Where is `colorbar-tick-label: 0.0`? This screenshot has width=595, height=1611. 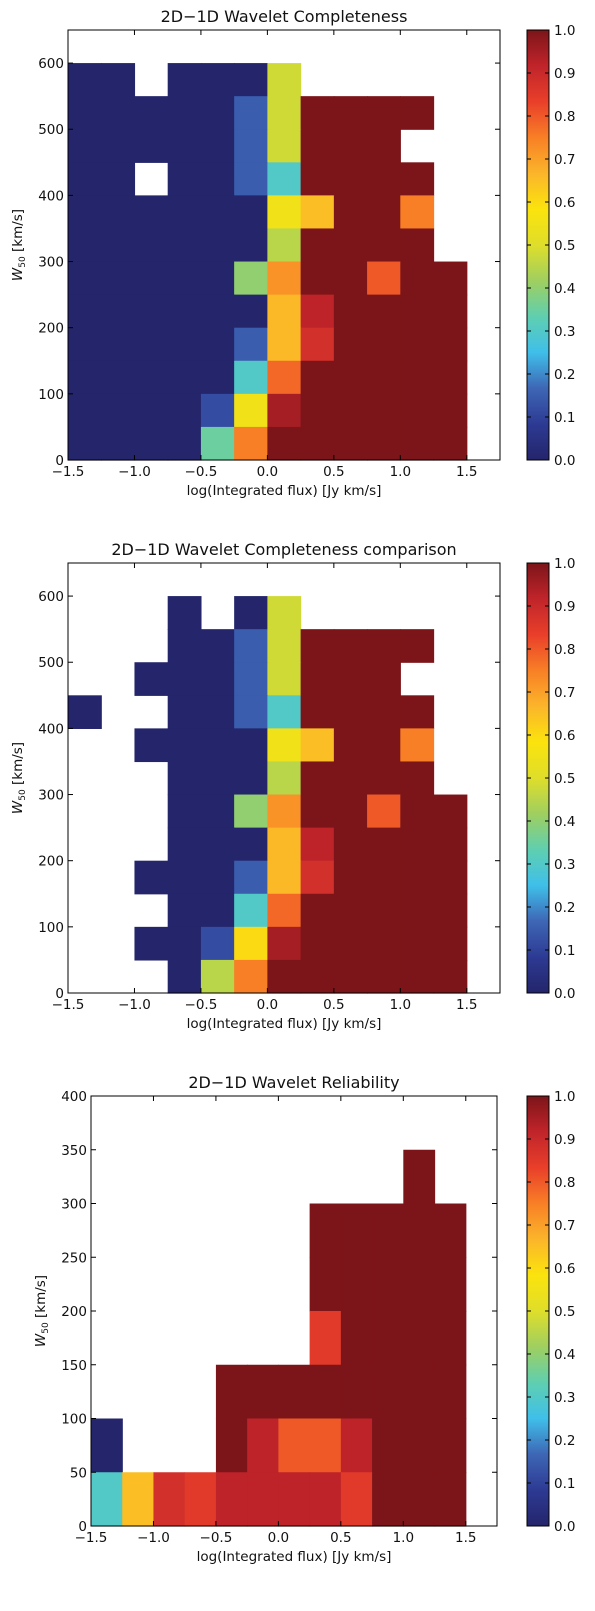
colorbar-tick-label: 0.0 is located at coordinates (564, 461).